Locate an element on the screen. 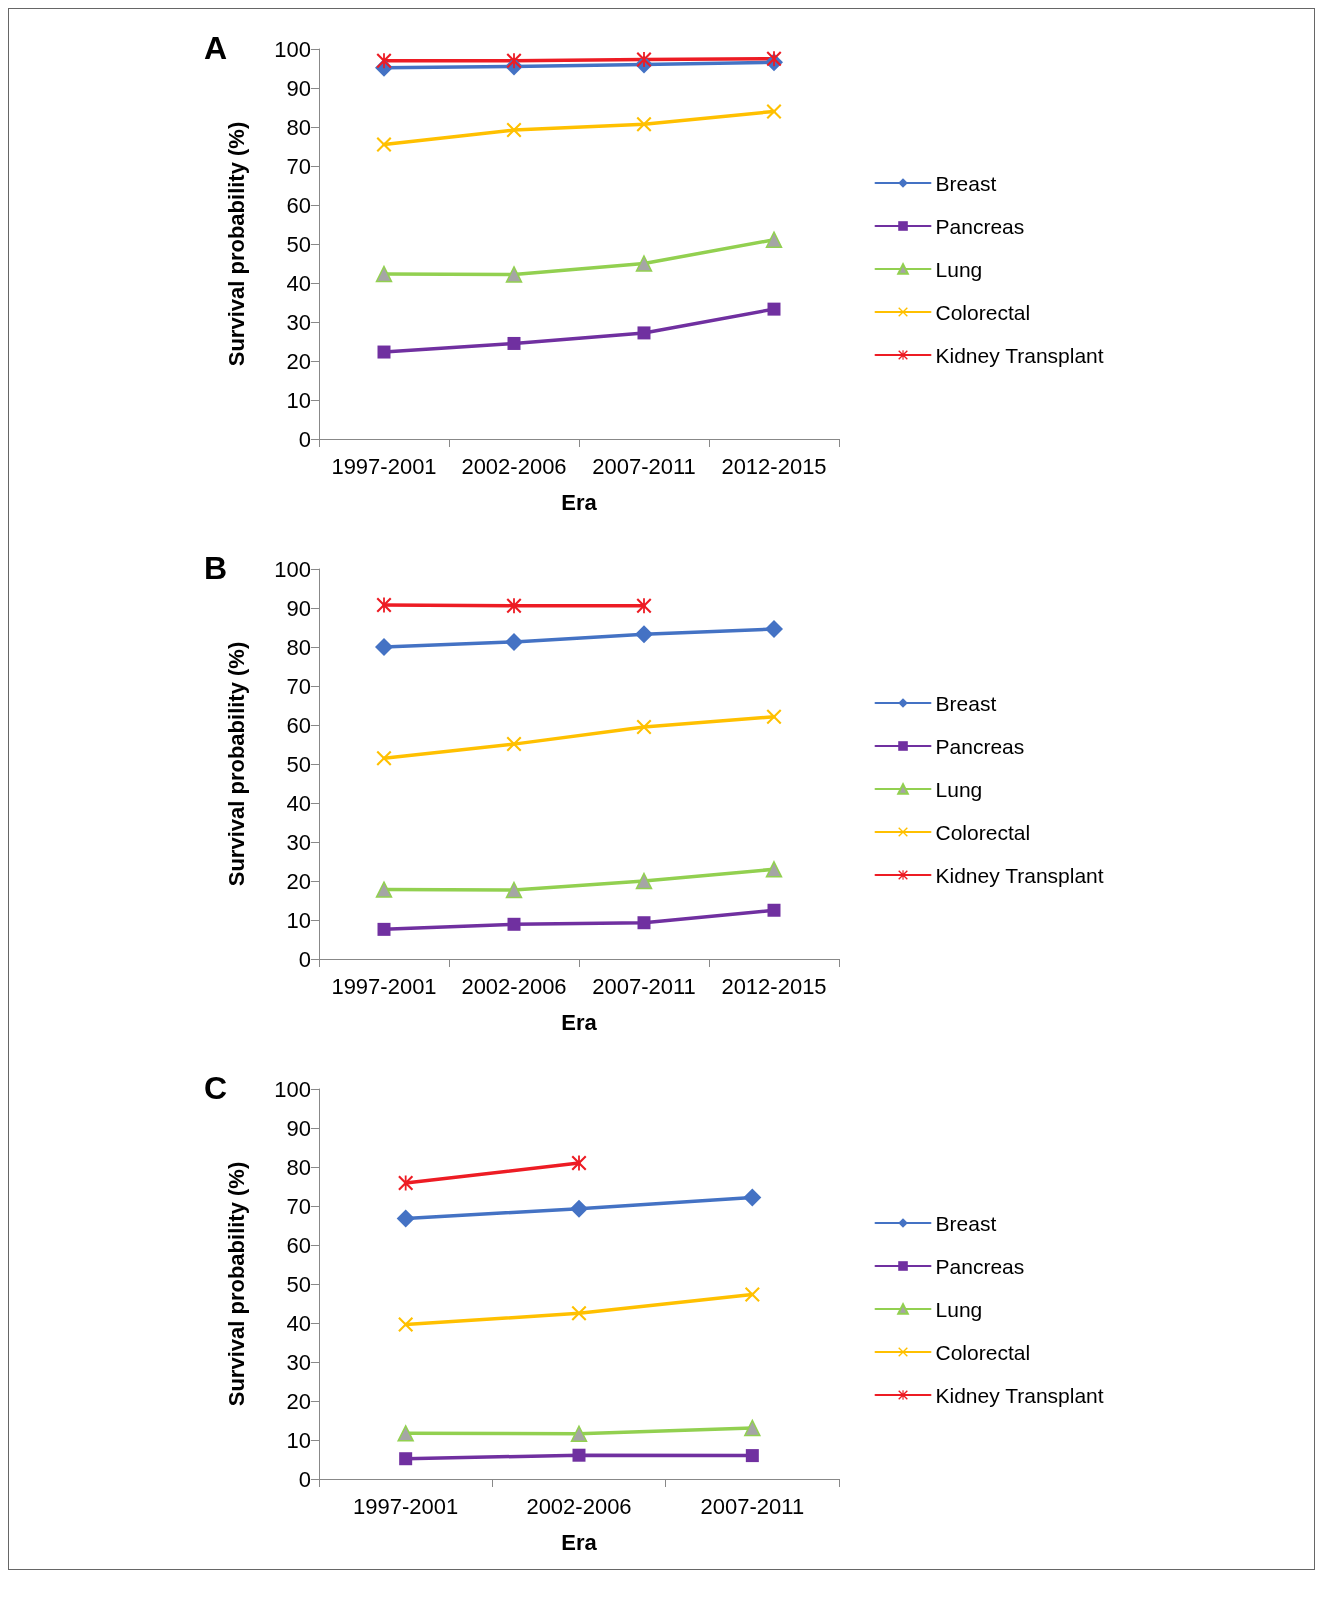 The width and height of the screenshot is (1331, 1604). chart-title: C is located at coordinates (216, 1088).